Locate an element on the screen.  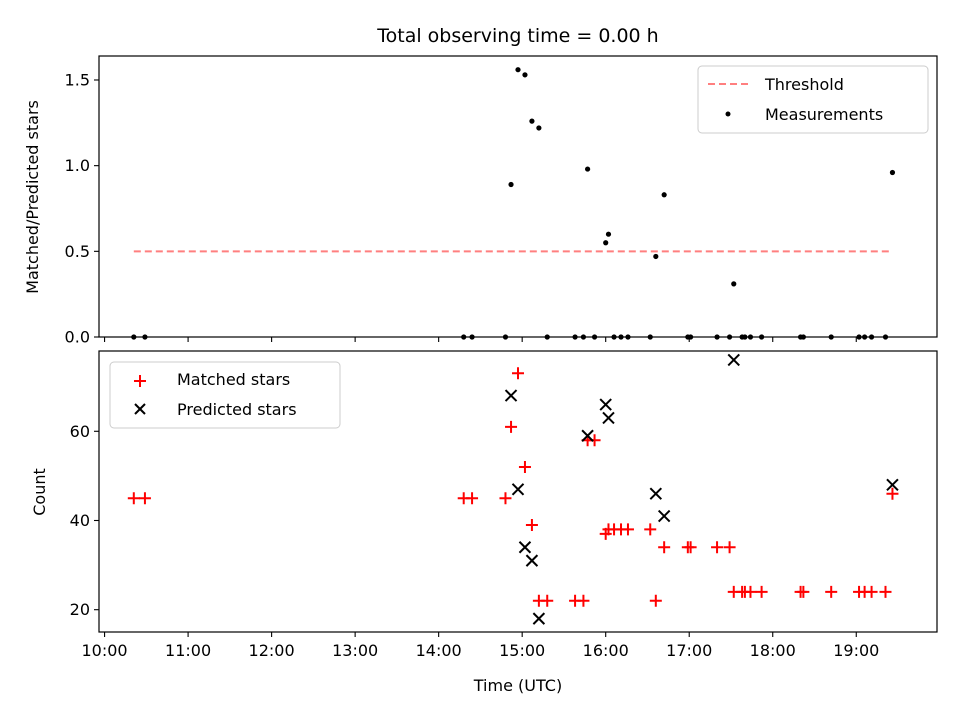
legend-matched-swatch is located at coordinates (140, 381).